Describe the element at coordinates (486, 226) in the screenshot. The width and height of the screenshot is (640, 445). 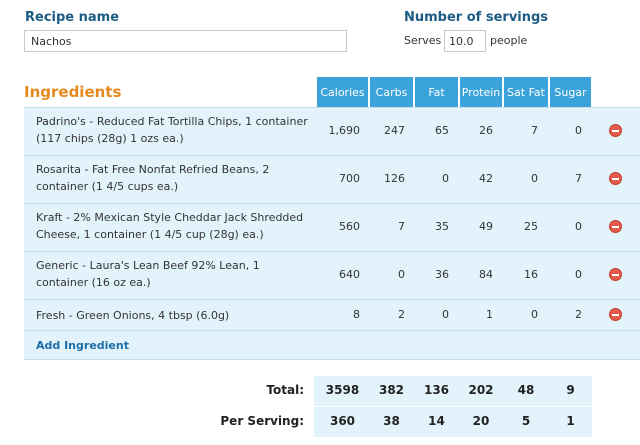
I see `cell-protein: 49` at that location.